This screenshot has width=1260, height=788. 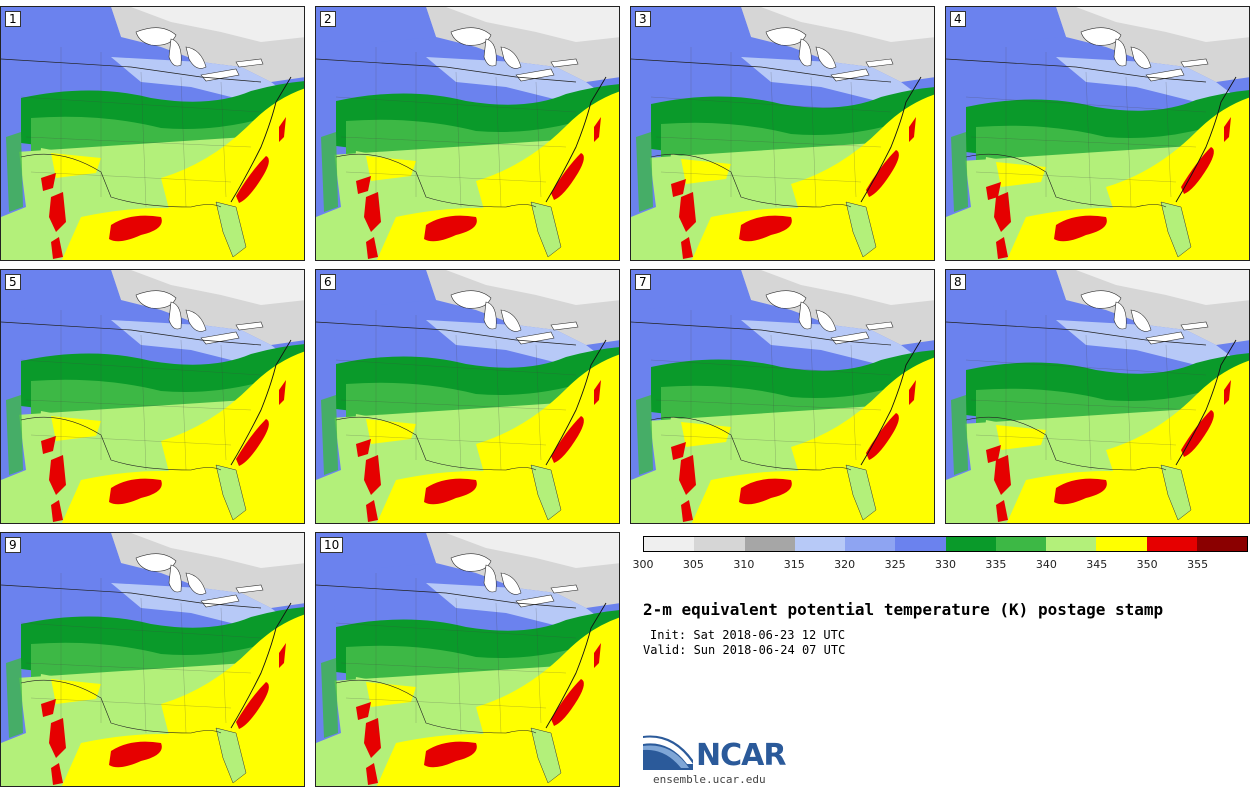 I want to click on init-time: Init: Sat 2018-06-23 12 UTC, so click(x=748, y=635).